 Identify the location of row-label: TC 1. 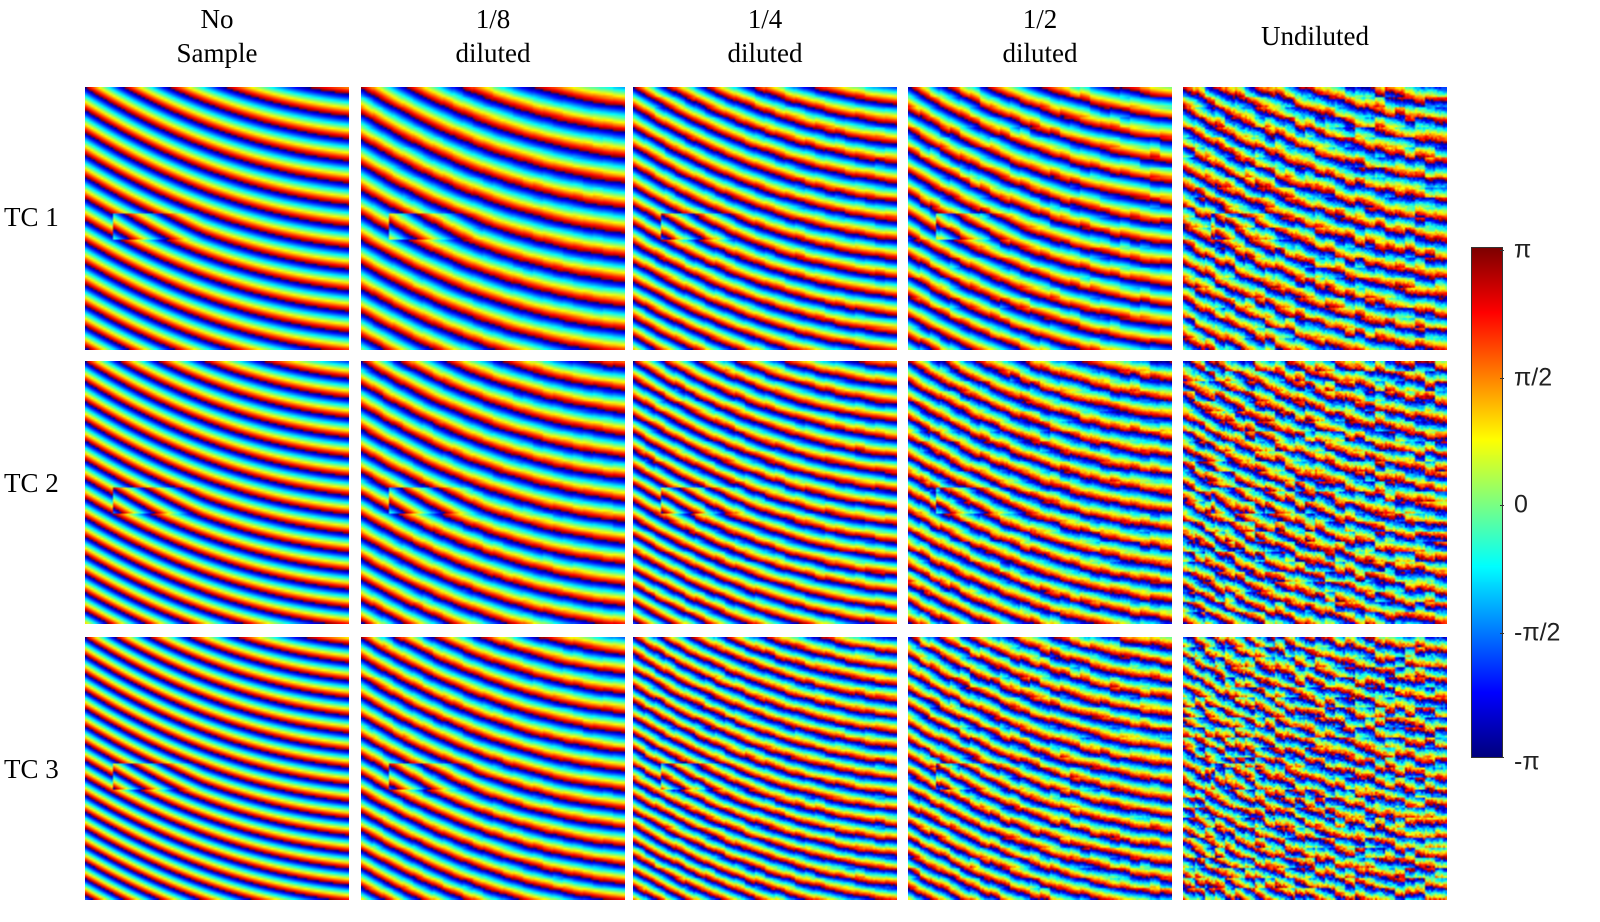
(31, 217).